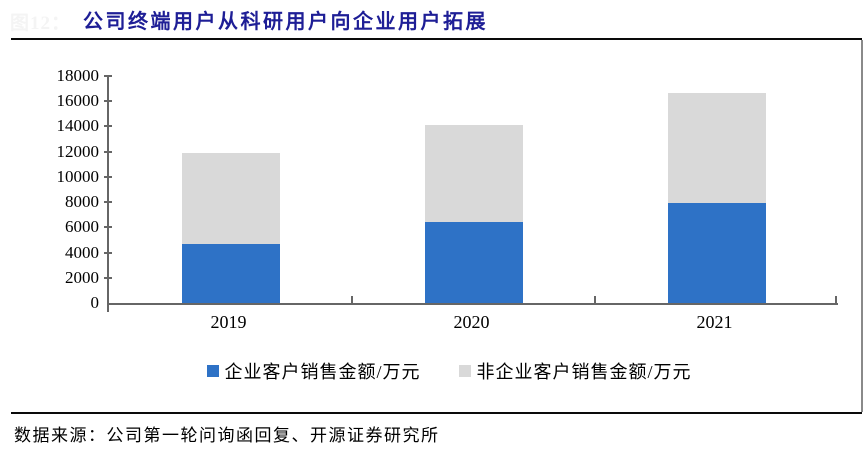  What do you see at coordinates (862, 226) in the screenshot?
I see `figure-right-border` at bounding box center [862, 226].